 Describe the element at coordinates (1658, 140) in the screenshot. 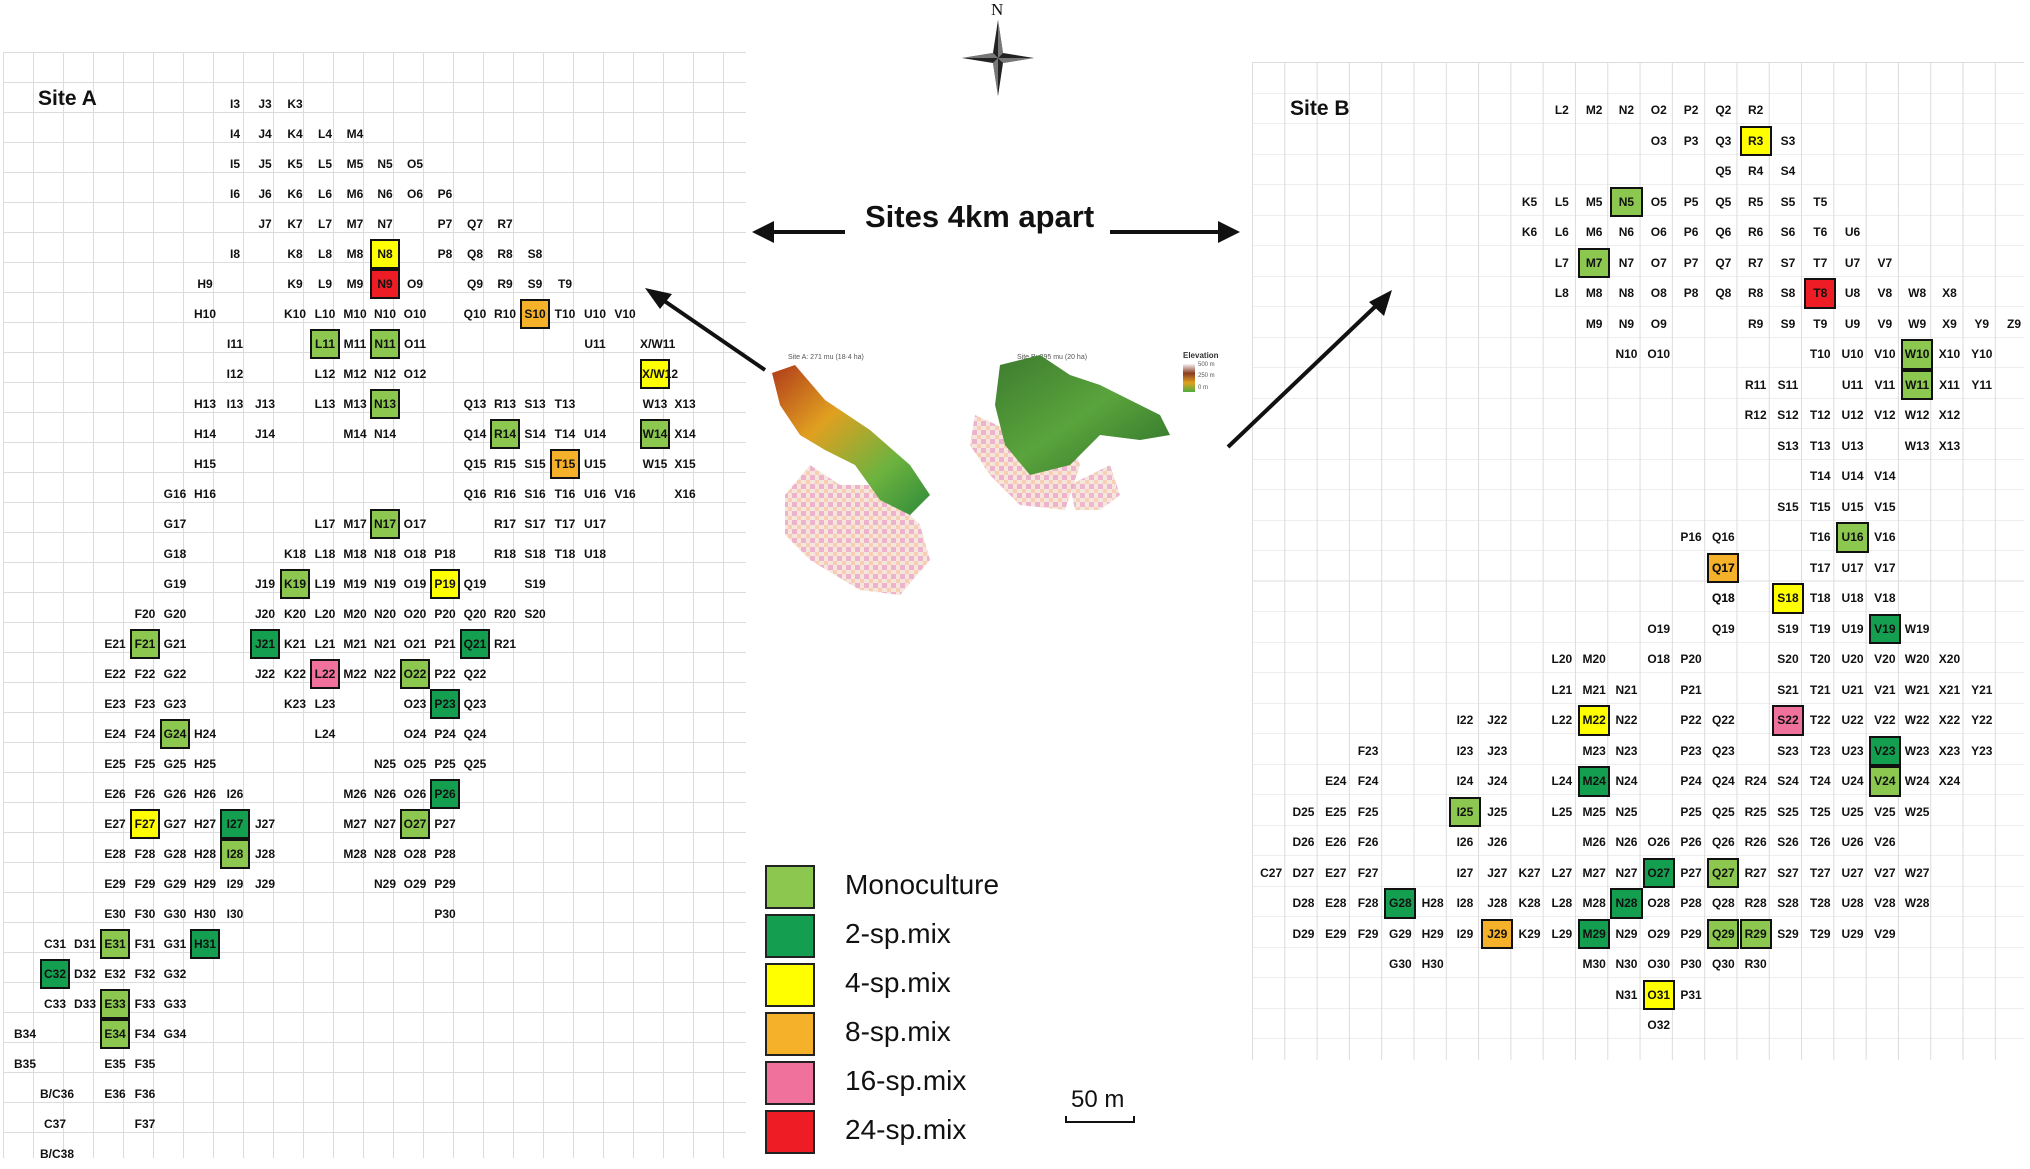

I see `plot-o3: O3` at that location.